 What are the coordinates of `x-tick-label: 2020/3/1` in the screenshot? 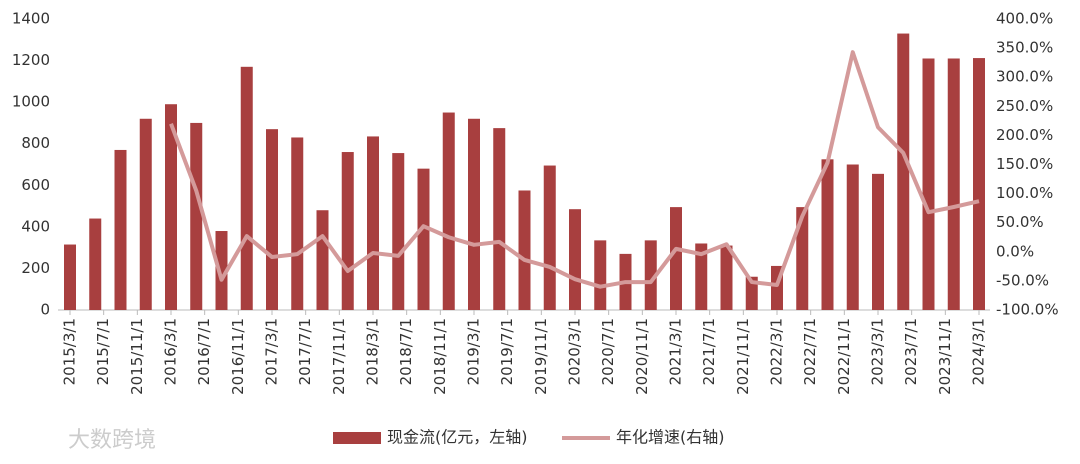 It's located at (575, 351).